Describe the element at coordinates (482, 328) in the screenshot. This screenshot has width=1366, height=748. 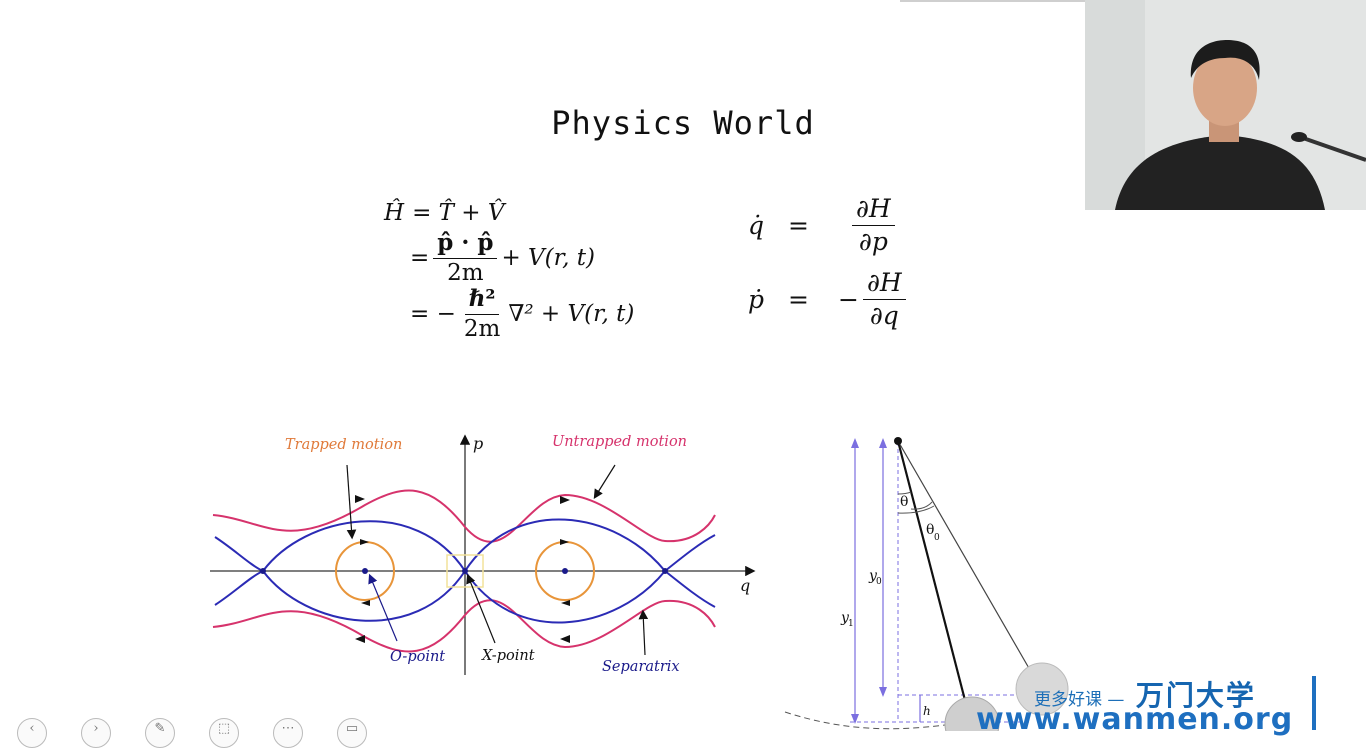
I see `hbar-denominator: 2m` at that location.